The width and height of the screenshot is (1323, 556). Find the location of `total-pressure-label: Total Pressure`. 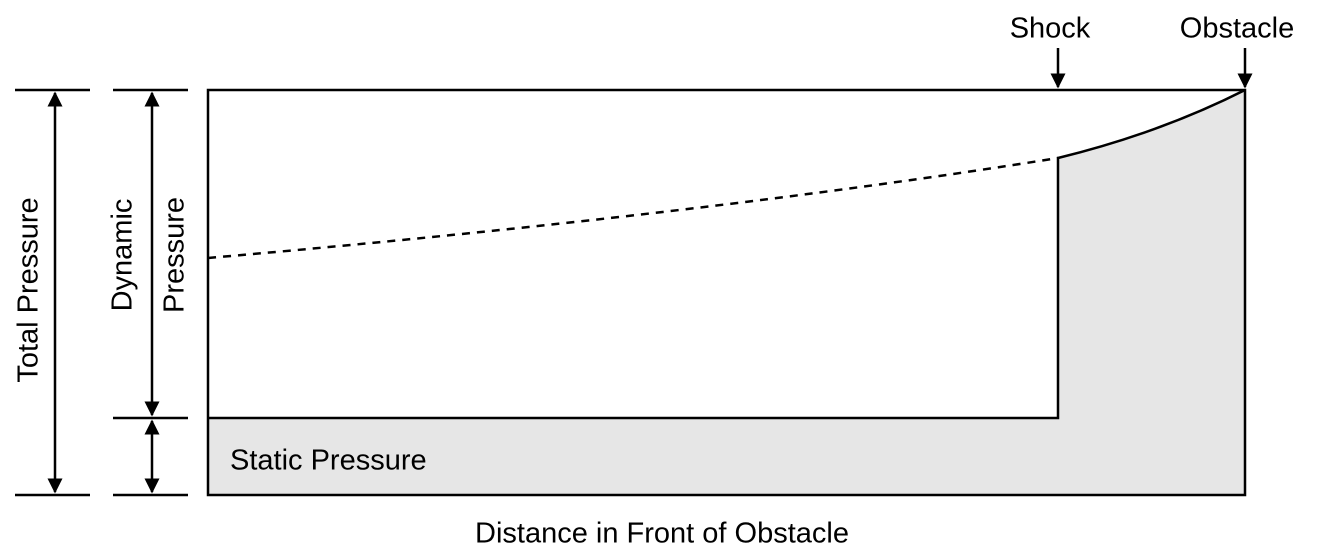

total-pressure-label: Total Pressure is located at coordinates (29, 289).